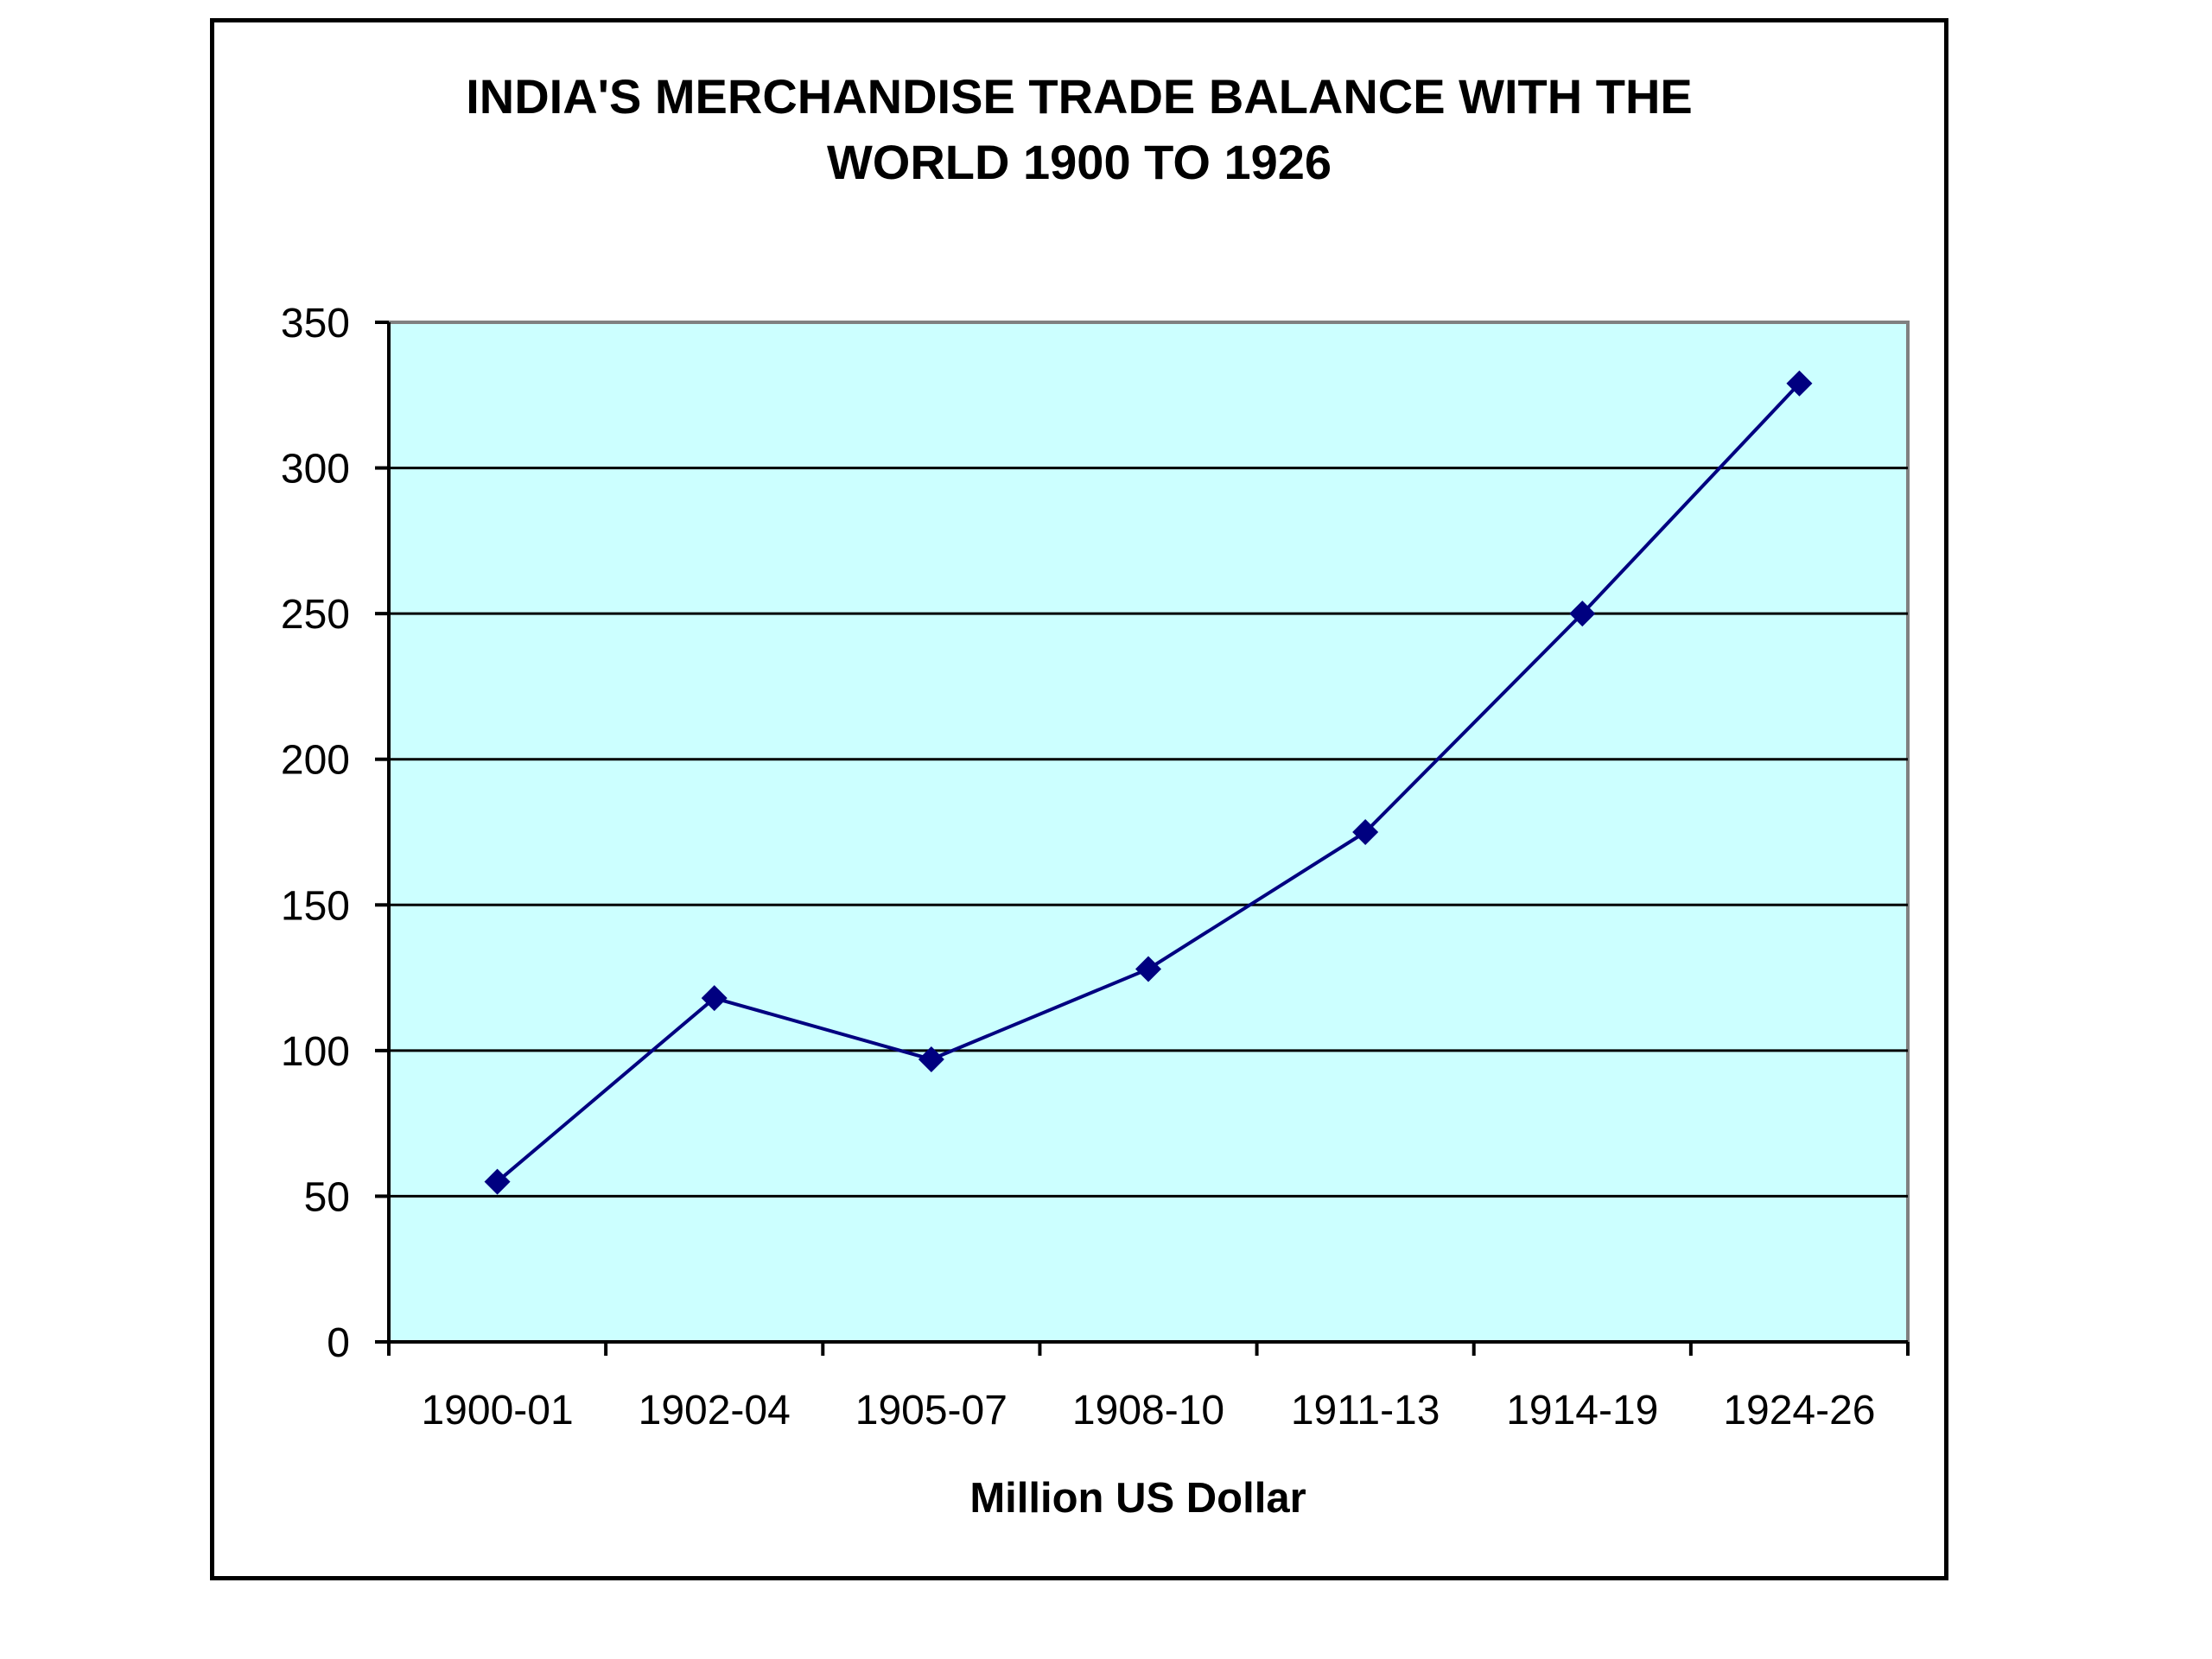 The image size is (2212, 1659). Describe the element at coordinates (338, 1343) in the screenshot. I see `y-tick-label: 0` at that location.